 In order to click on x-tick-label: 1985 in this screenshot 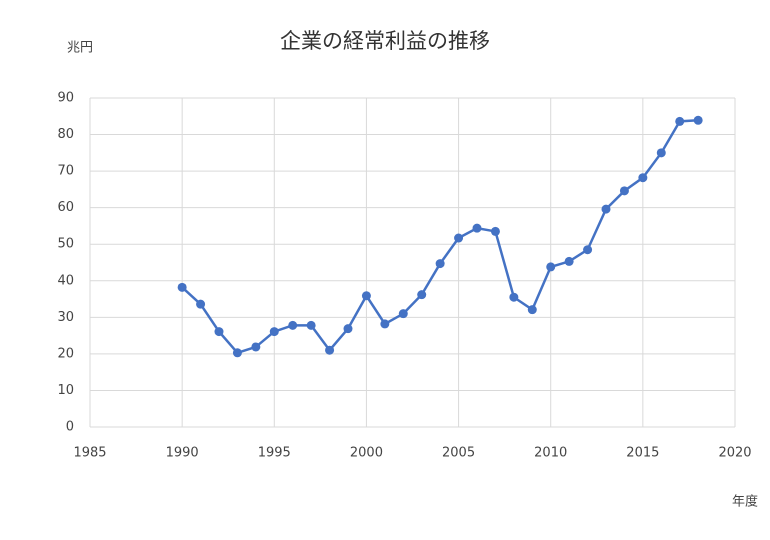, I will do `click(89, 453)`.